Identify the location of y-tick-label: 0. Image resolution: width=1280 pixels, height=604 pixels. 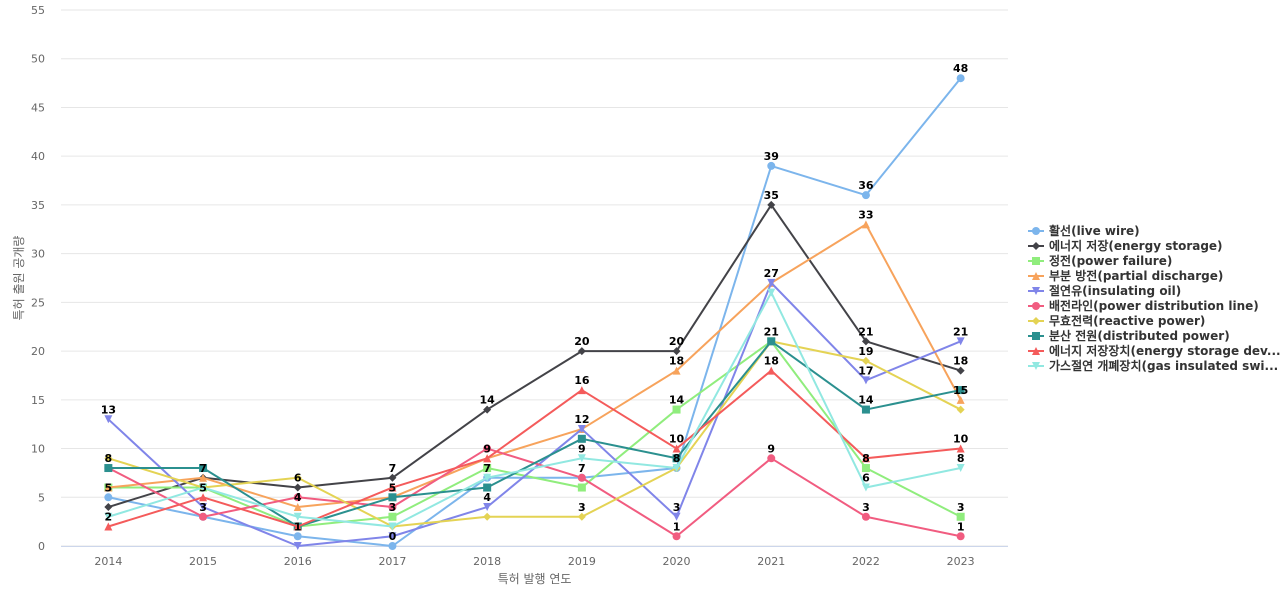
(41, 546).